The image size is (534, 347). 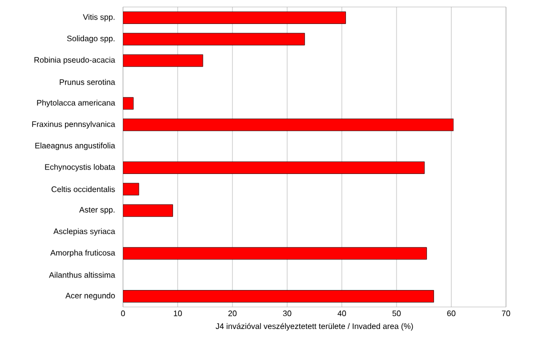 I want to click on x-tick-label: 70, so click(x=506, y=313).